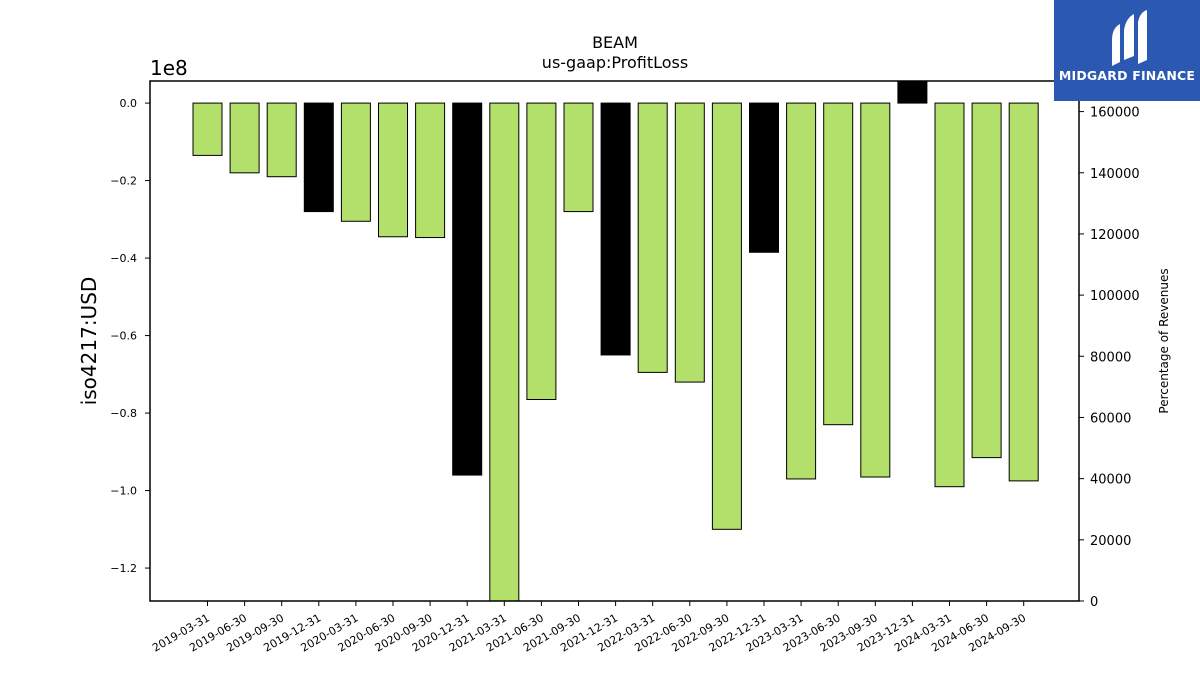 This screenshot has height=675, width=1200. I want to click on y2-tick-label: 60000, so click(1110, 418).